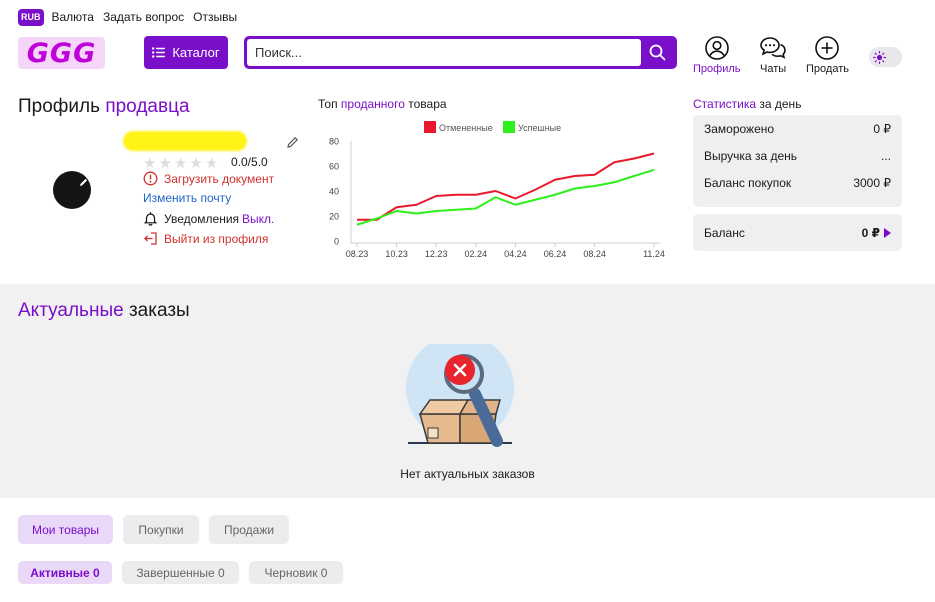  What do you see at coordinates (539, 128) in the screenshot?
I see `legend-label: Успешные` at bounding box center [539, 128].